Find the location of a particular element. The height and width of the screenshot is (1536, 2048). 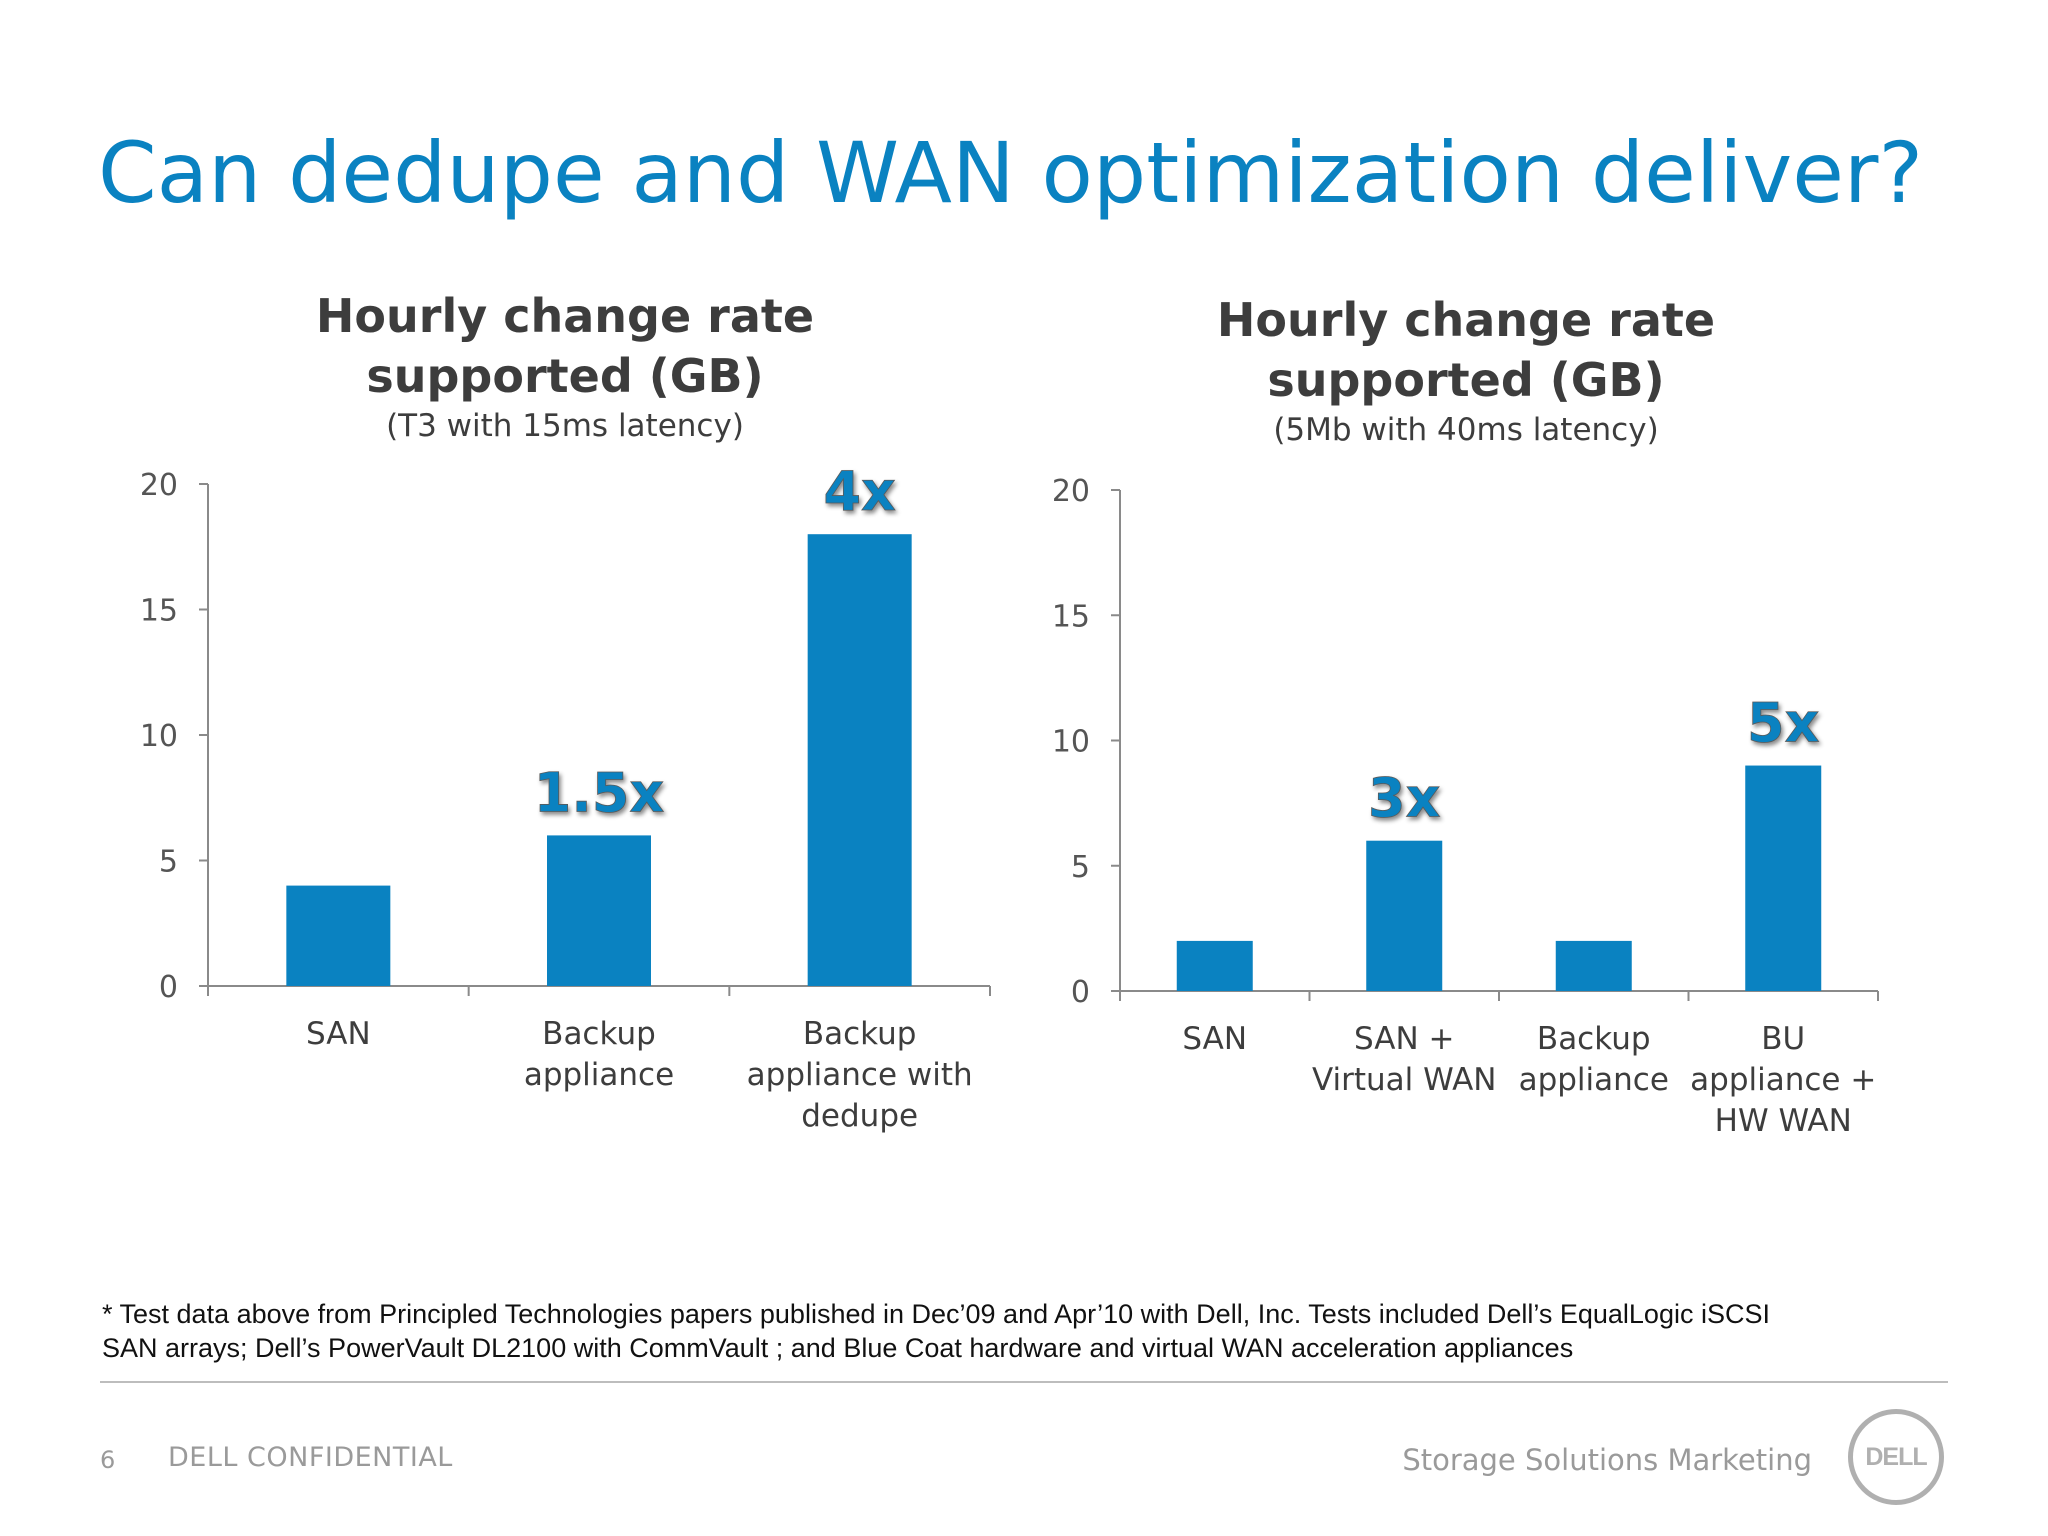

chart-2-category-label-line: Backup is located at coordinates (1594, 1039).